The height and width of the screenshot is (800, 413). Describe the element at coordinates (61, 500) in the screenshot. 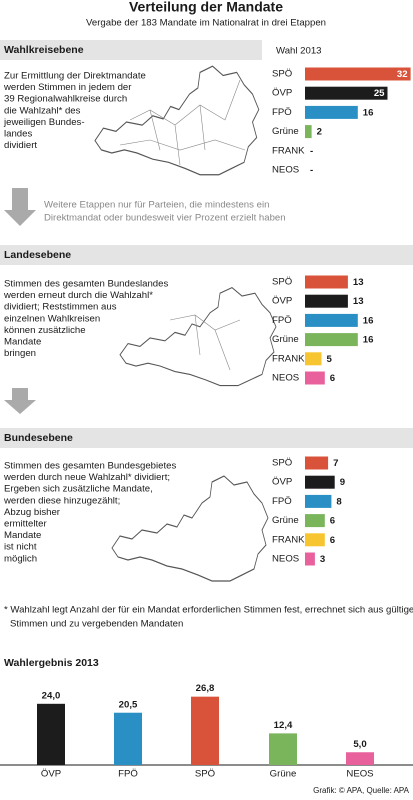

I see `section-text: werden diese hinzugezählt;` at that location.